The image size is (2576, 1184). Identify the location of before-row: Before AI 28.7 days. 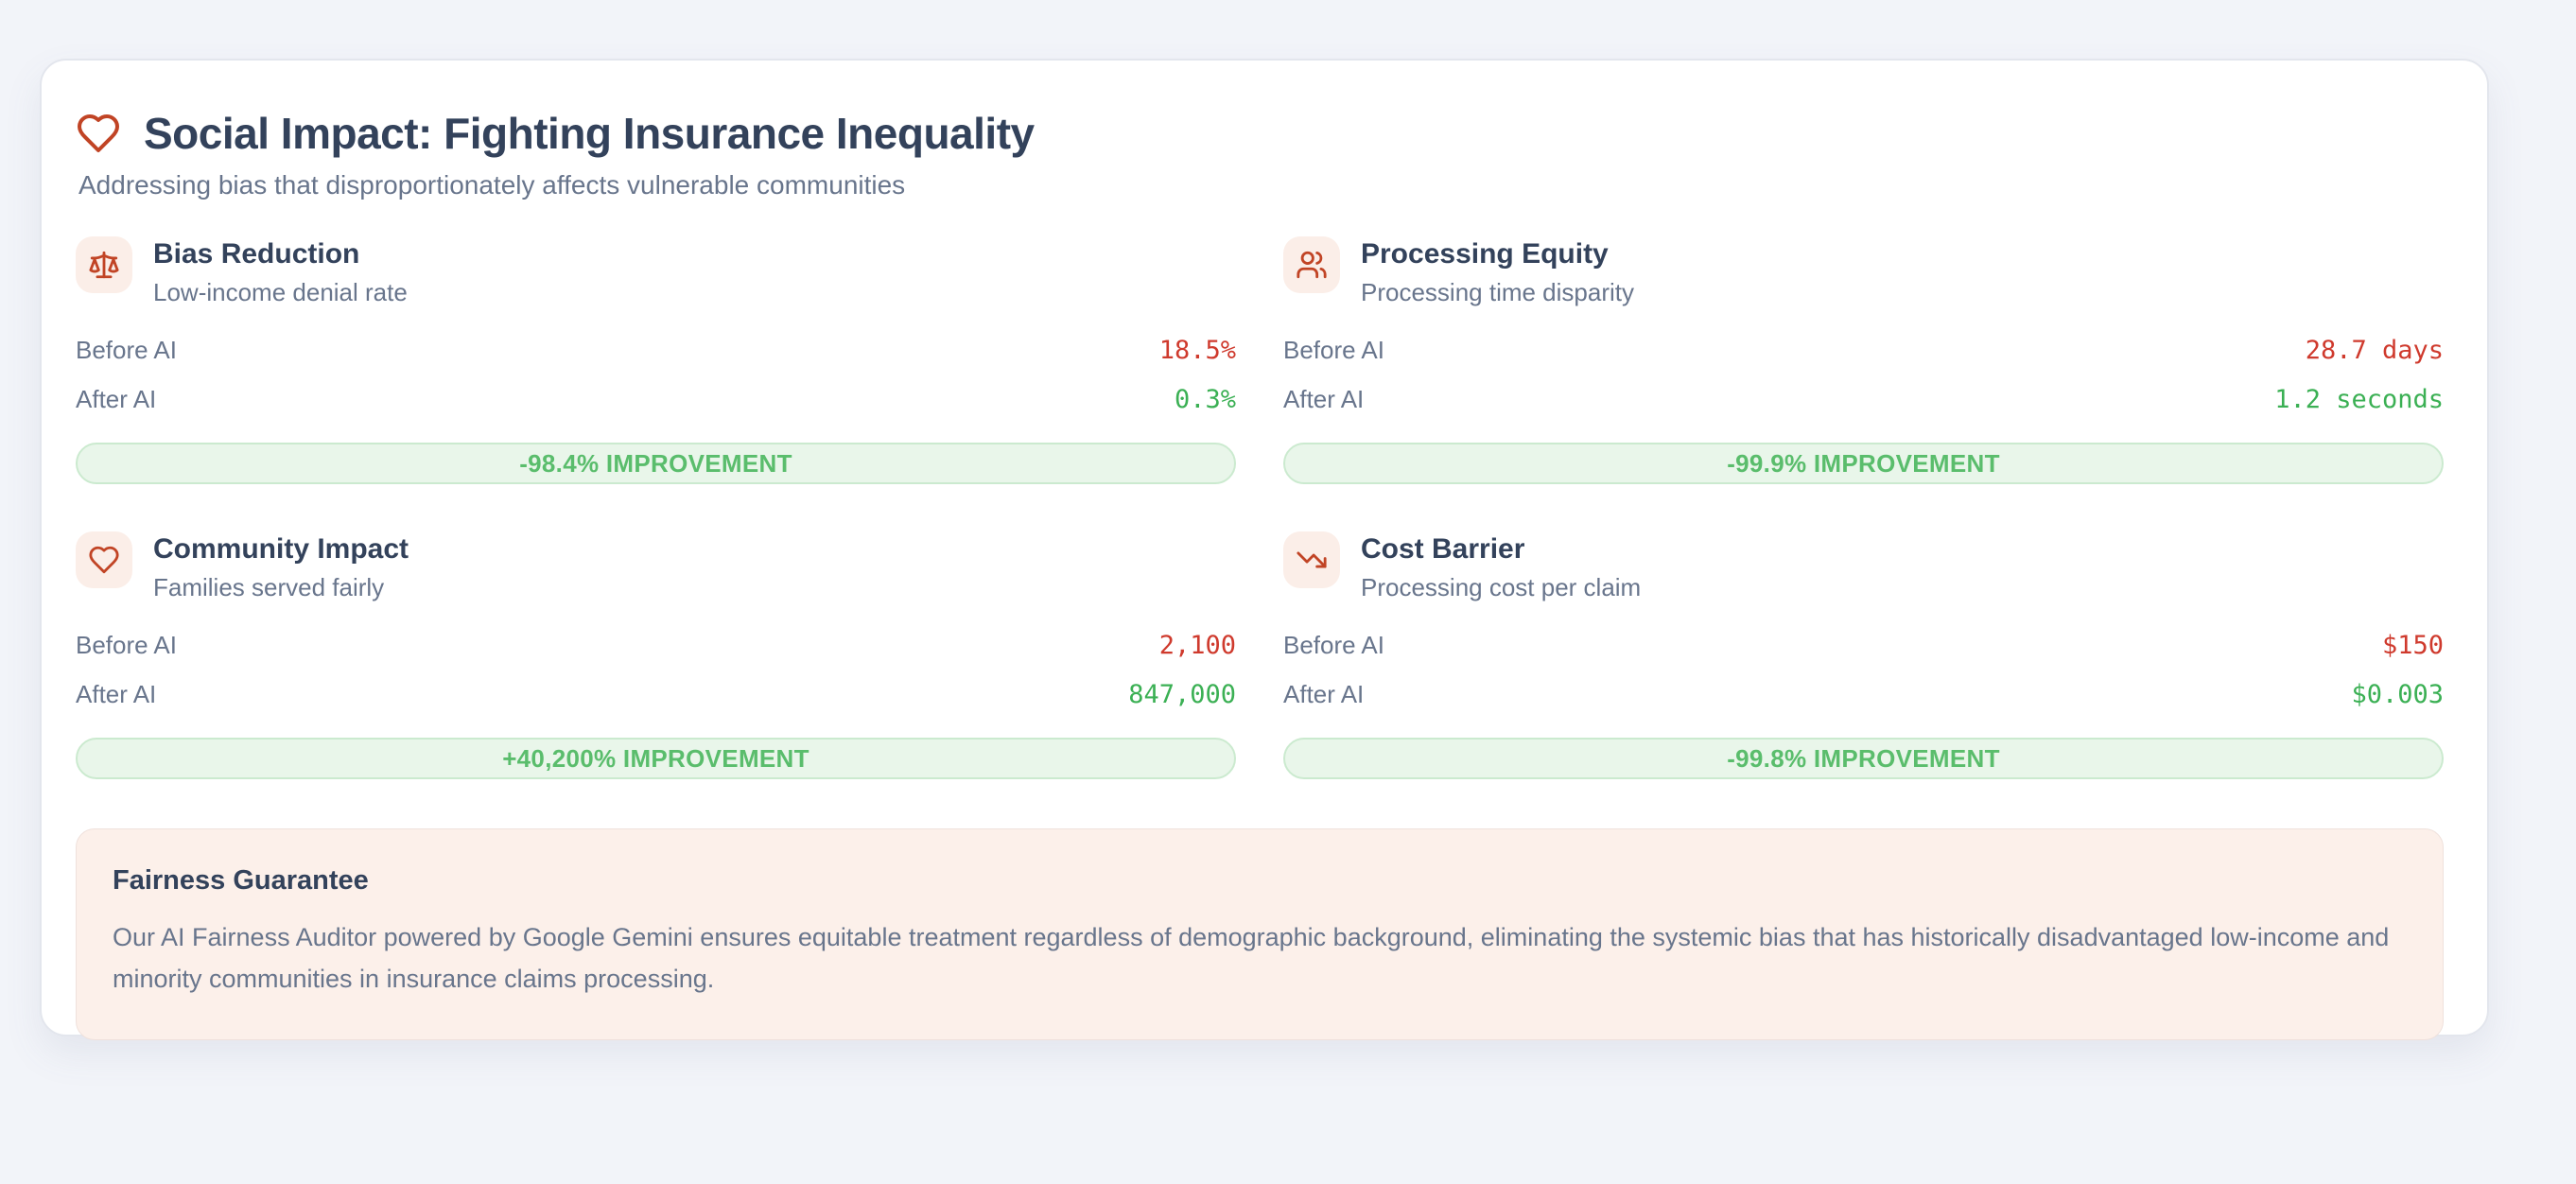
(1863, 350).